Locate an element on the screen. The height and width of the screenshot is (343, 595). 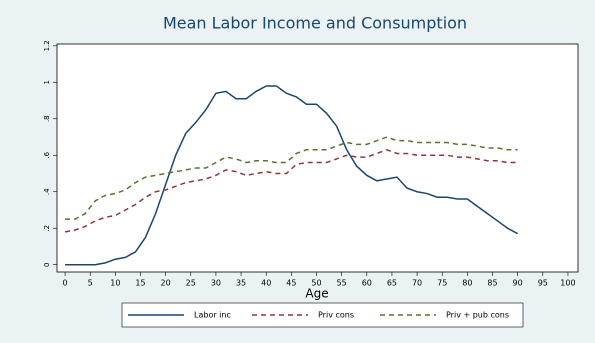
x-tick-label: 45 is located at coordinates (291, 283).